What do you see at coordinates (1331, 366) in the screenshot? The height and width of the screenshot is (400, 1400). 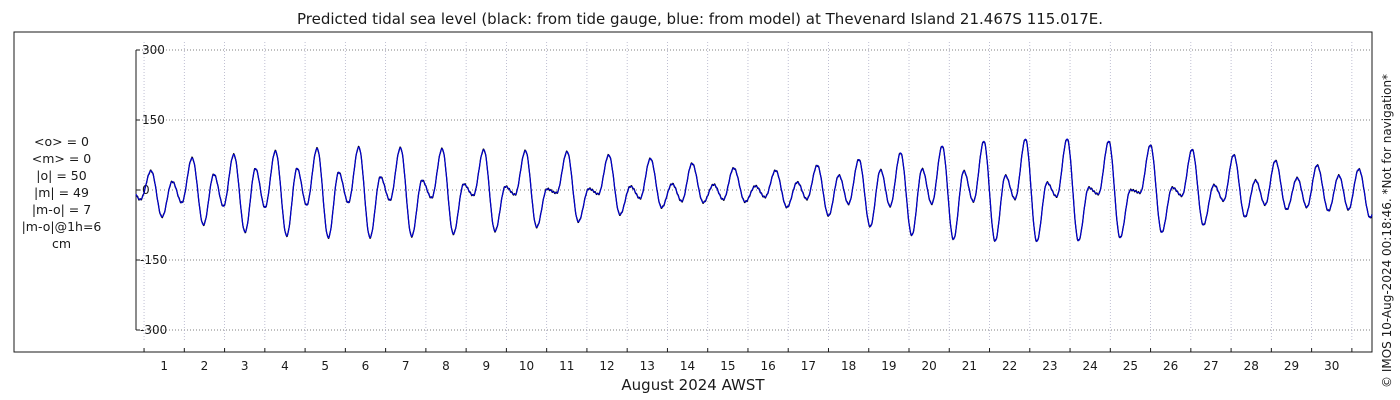 I see `x-tick-label: 30` at bounding box center [1331, 366].